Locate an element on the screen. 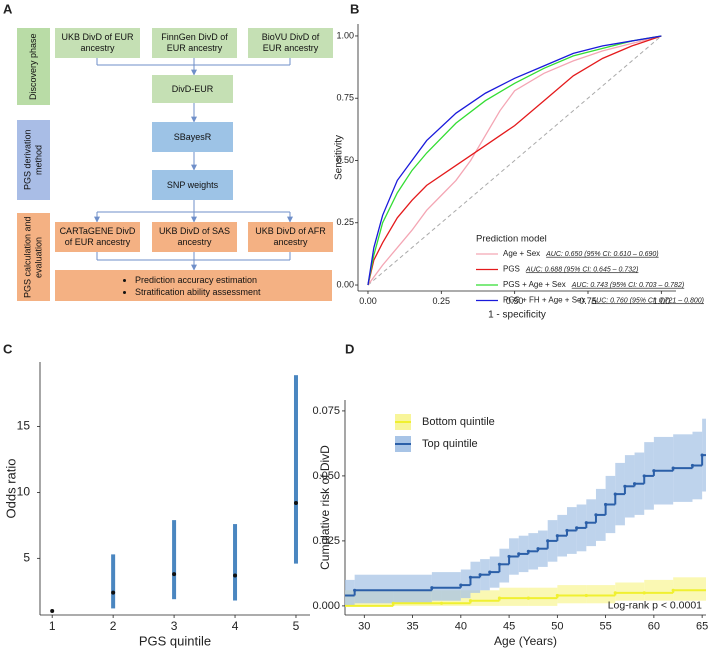  panel-label: D is located at coordinates (349, 348).